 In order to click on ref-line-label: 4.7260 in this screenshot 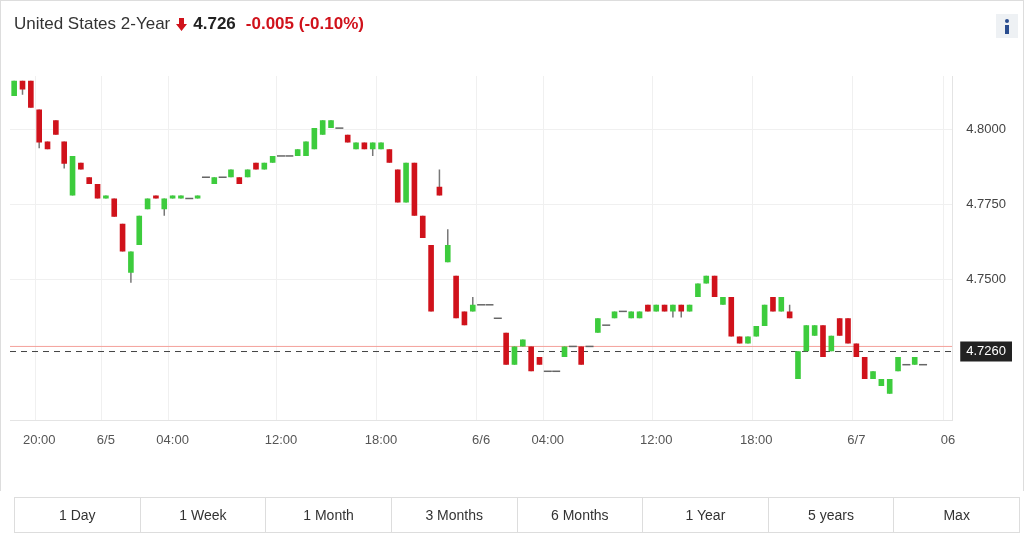, I will do `click(986, 351)`.